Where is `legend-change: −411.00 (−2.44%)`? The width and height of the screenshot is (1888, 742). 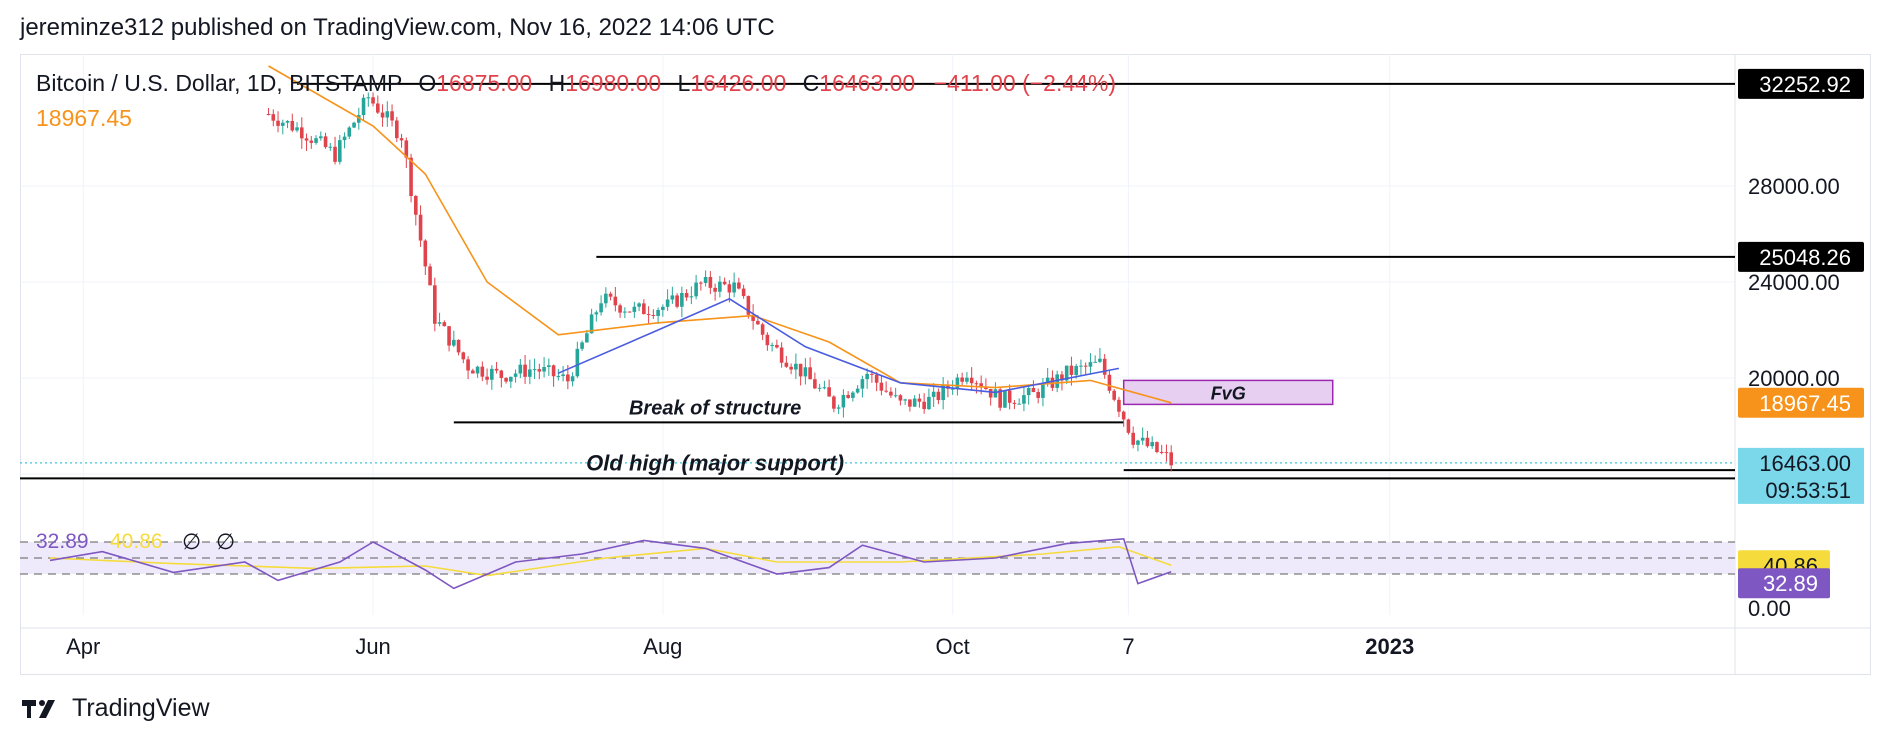
legend-change: −411.00 (−2.44%) is located at coordinates (1025, 83).